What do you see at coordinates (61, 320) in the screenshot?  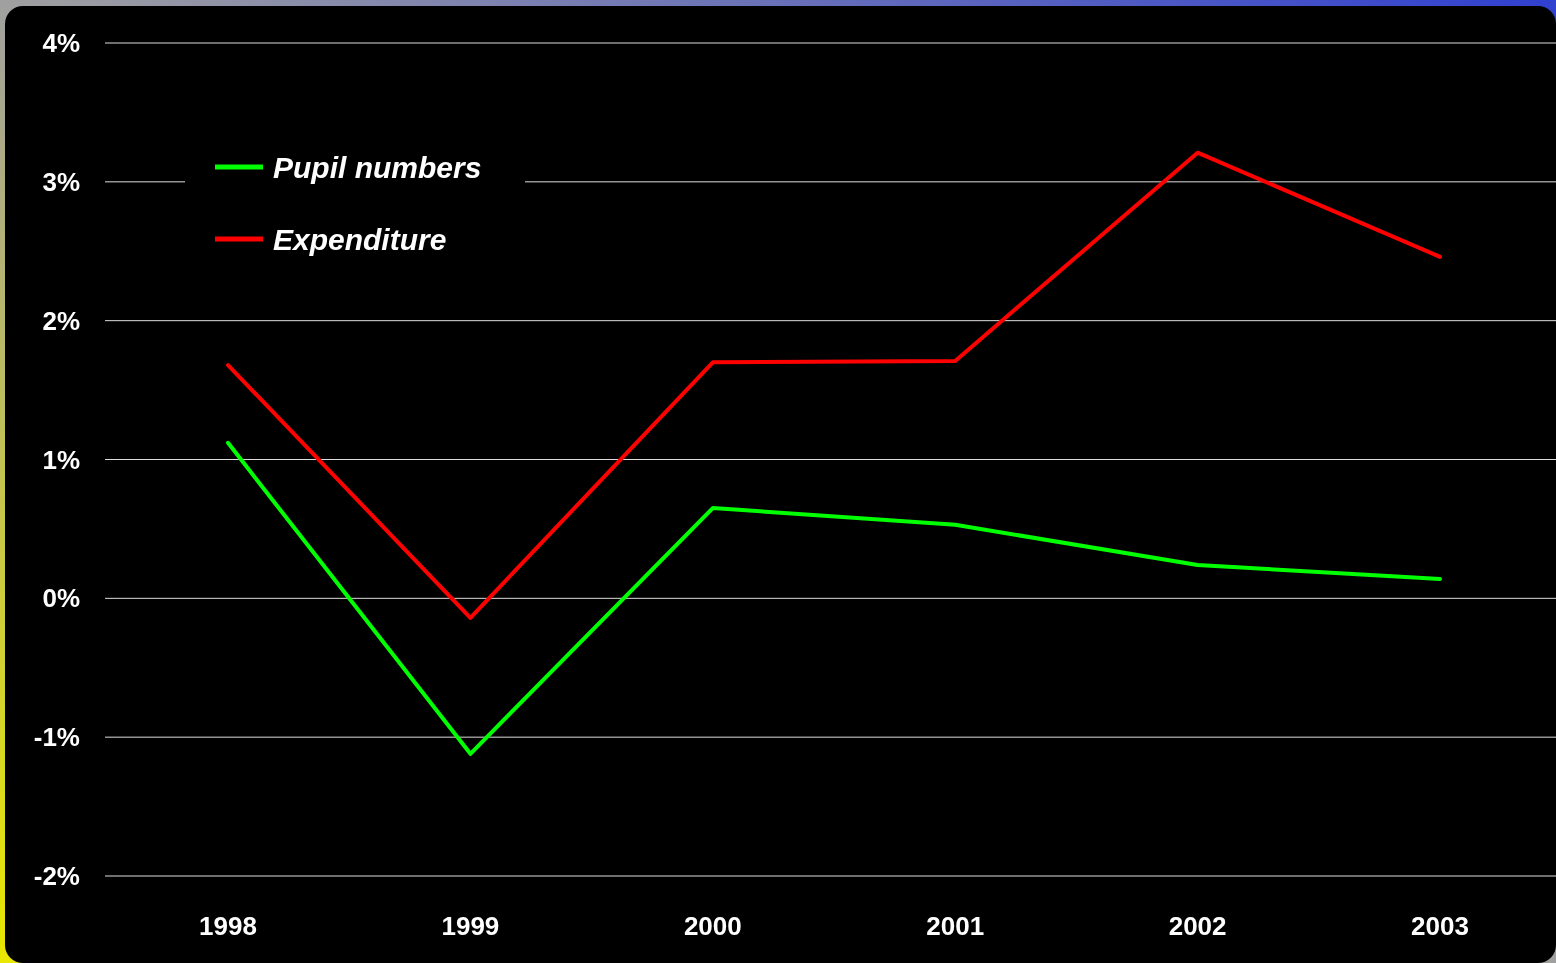 I see `y-tick-label: 2%` at bounding box center [61, 320].